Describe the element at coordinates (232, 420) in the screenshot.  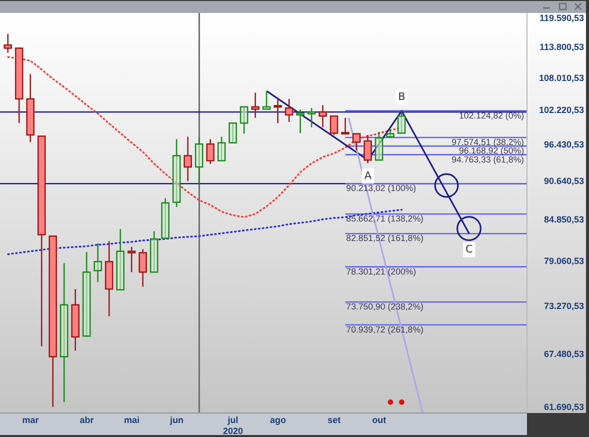
I see `x-tick-label: jul` at that location.